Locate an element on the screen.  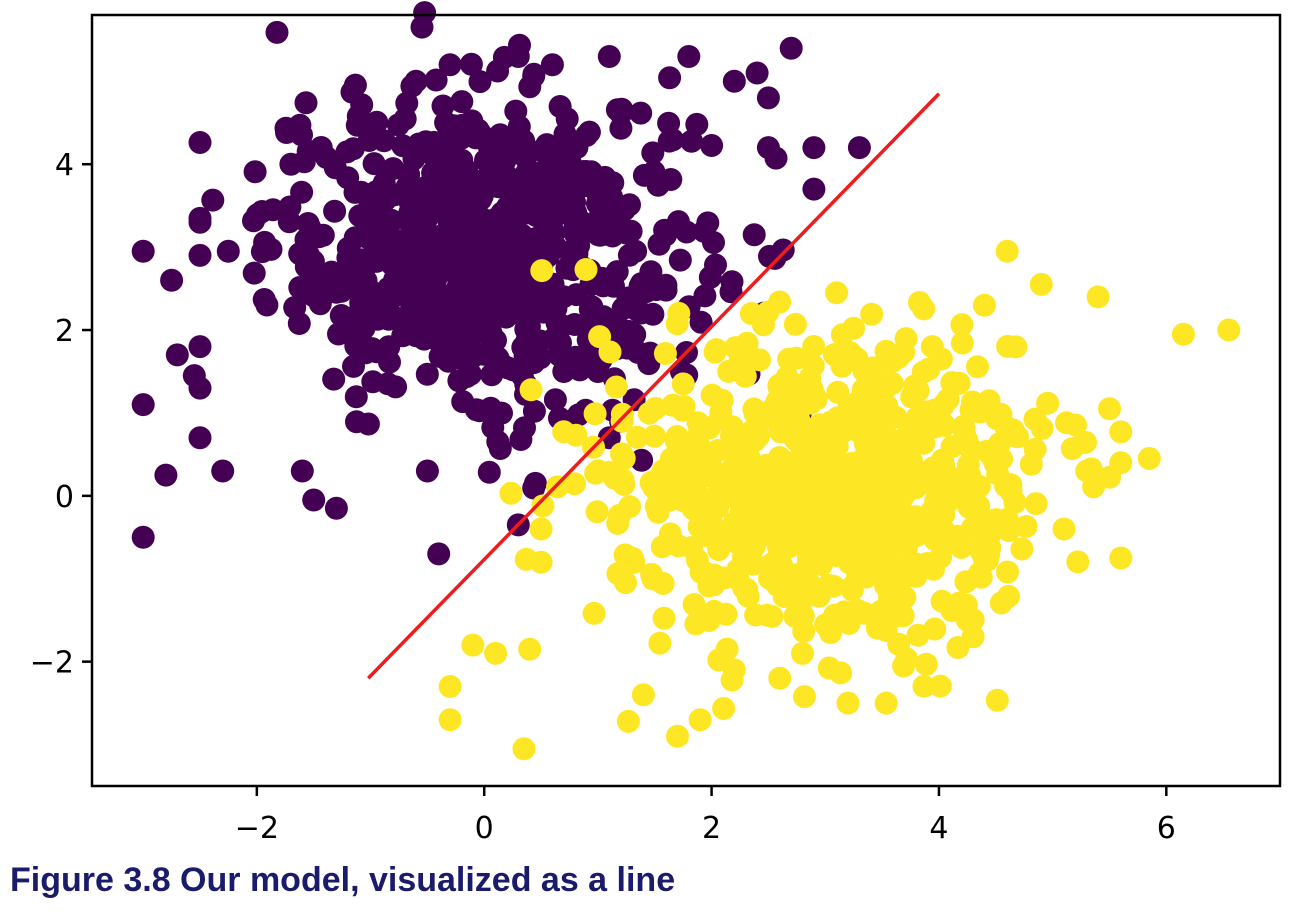
y-tick-label: 4 is located at coordinates (64, 165).